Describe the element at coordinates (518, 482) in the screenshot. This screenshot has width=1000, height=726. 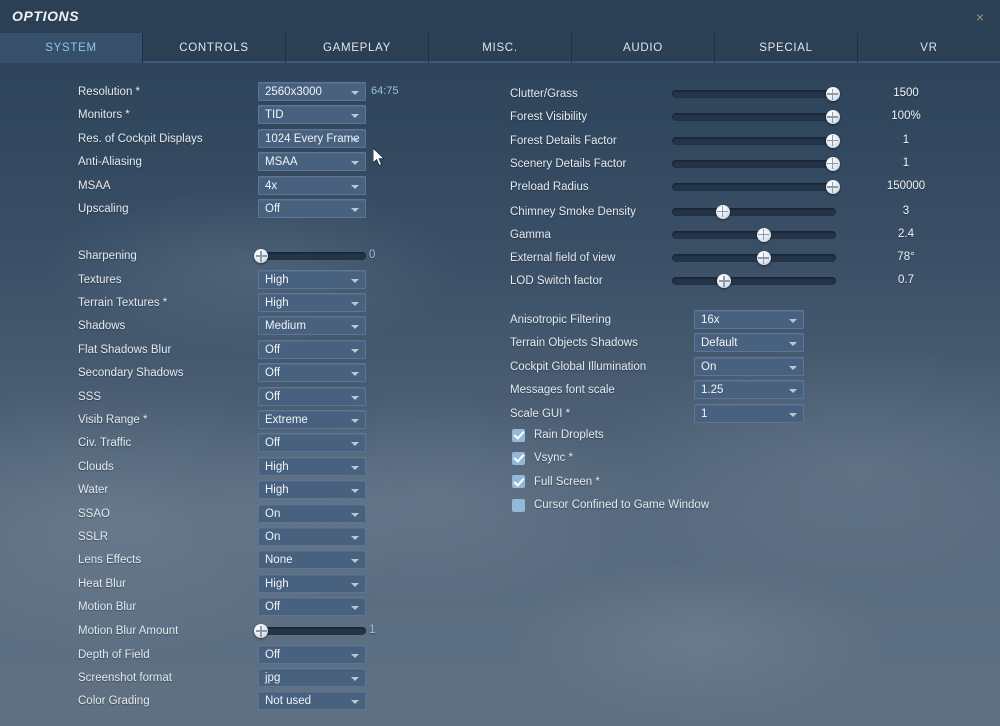
I see `checkbox-full-screen` at that location.